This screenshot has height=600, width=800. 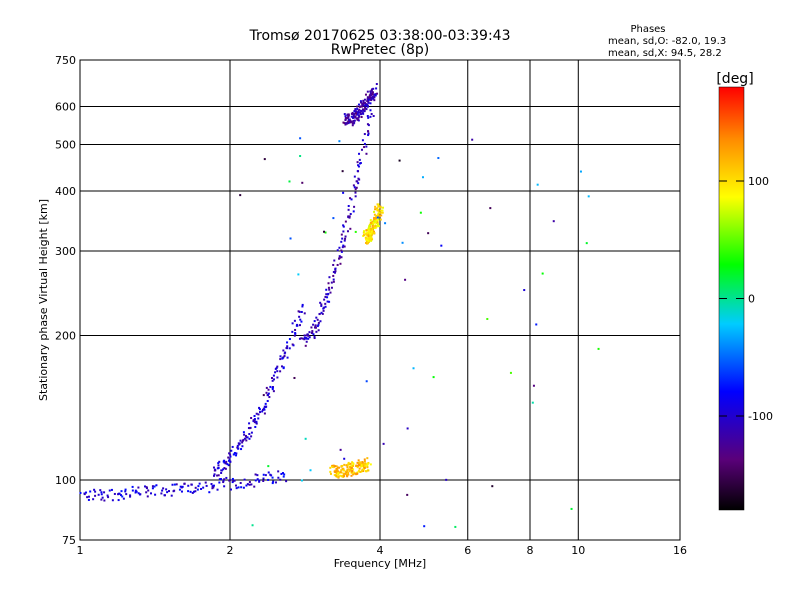 What do you see at coordinates (665, 53) in the screenshot?
I see `phases-x-stats: mean, sd,X: 94.5, 28.2` at bounding box center [665, 53].